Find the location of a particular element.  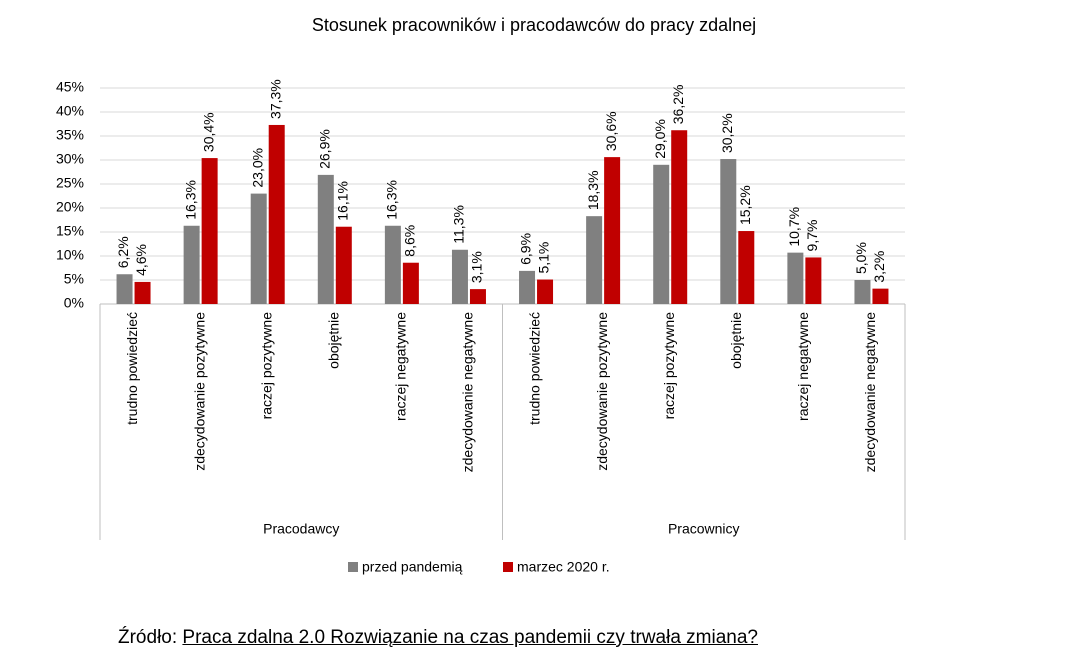

value-label: 5,0% is located at coordinates (861, 258).